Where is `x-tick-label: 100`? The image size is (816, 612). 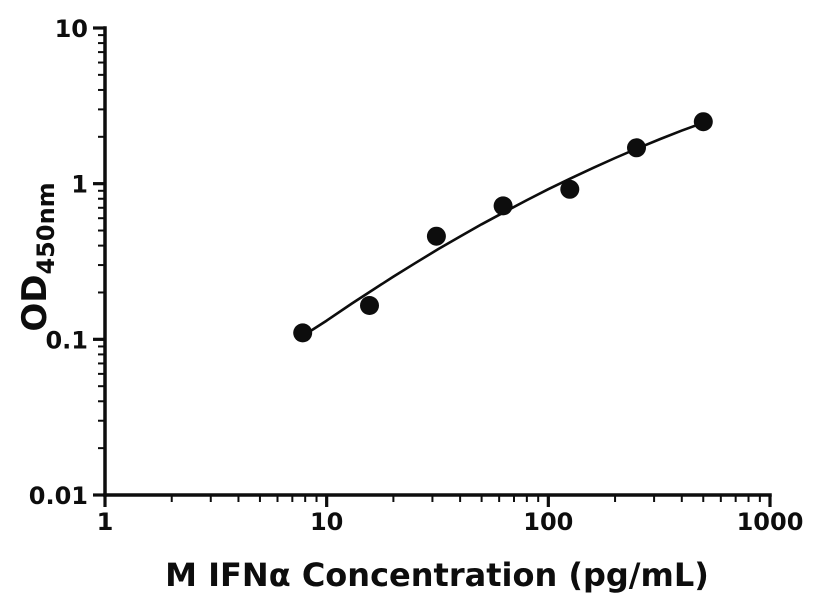
x-tick-label: 100 is located at coordinates (548, 522).